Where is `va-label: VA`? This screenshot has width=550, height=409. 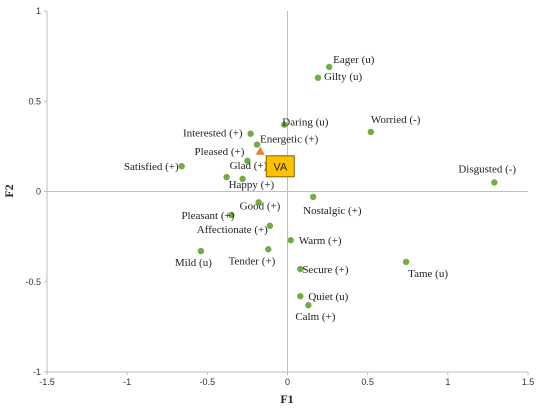
va-label: VA is located at coordinates (280, 167).